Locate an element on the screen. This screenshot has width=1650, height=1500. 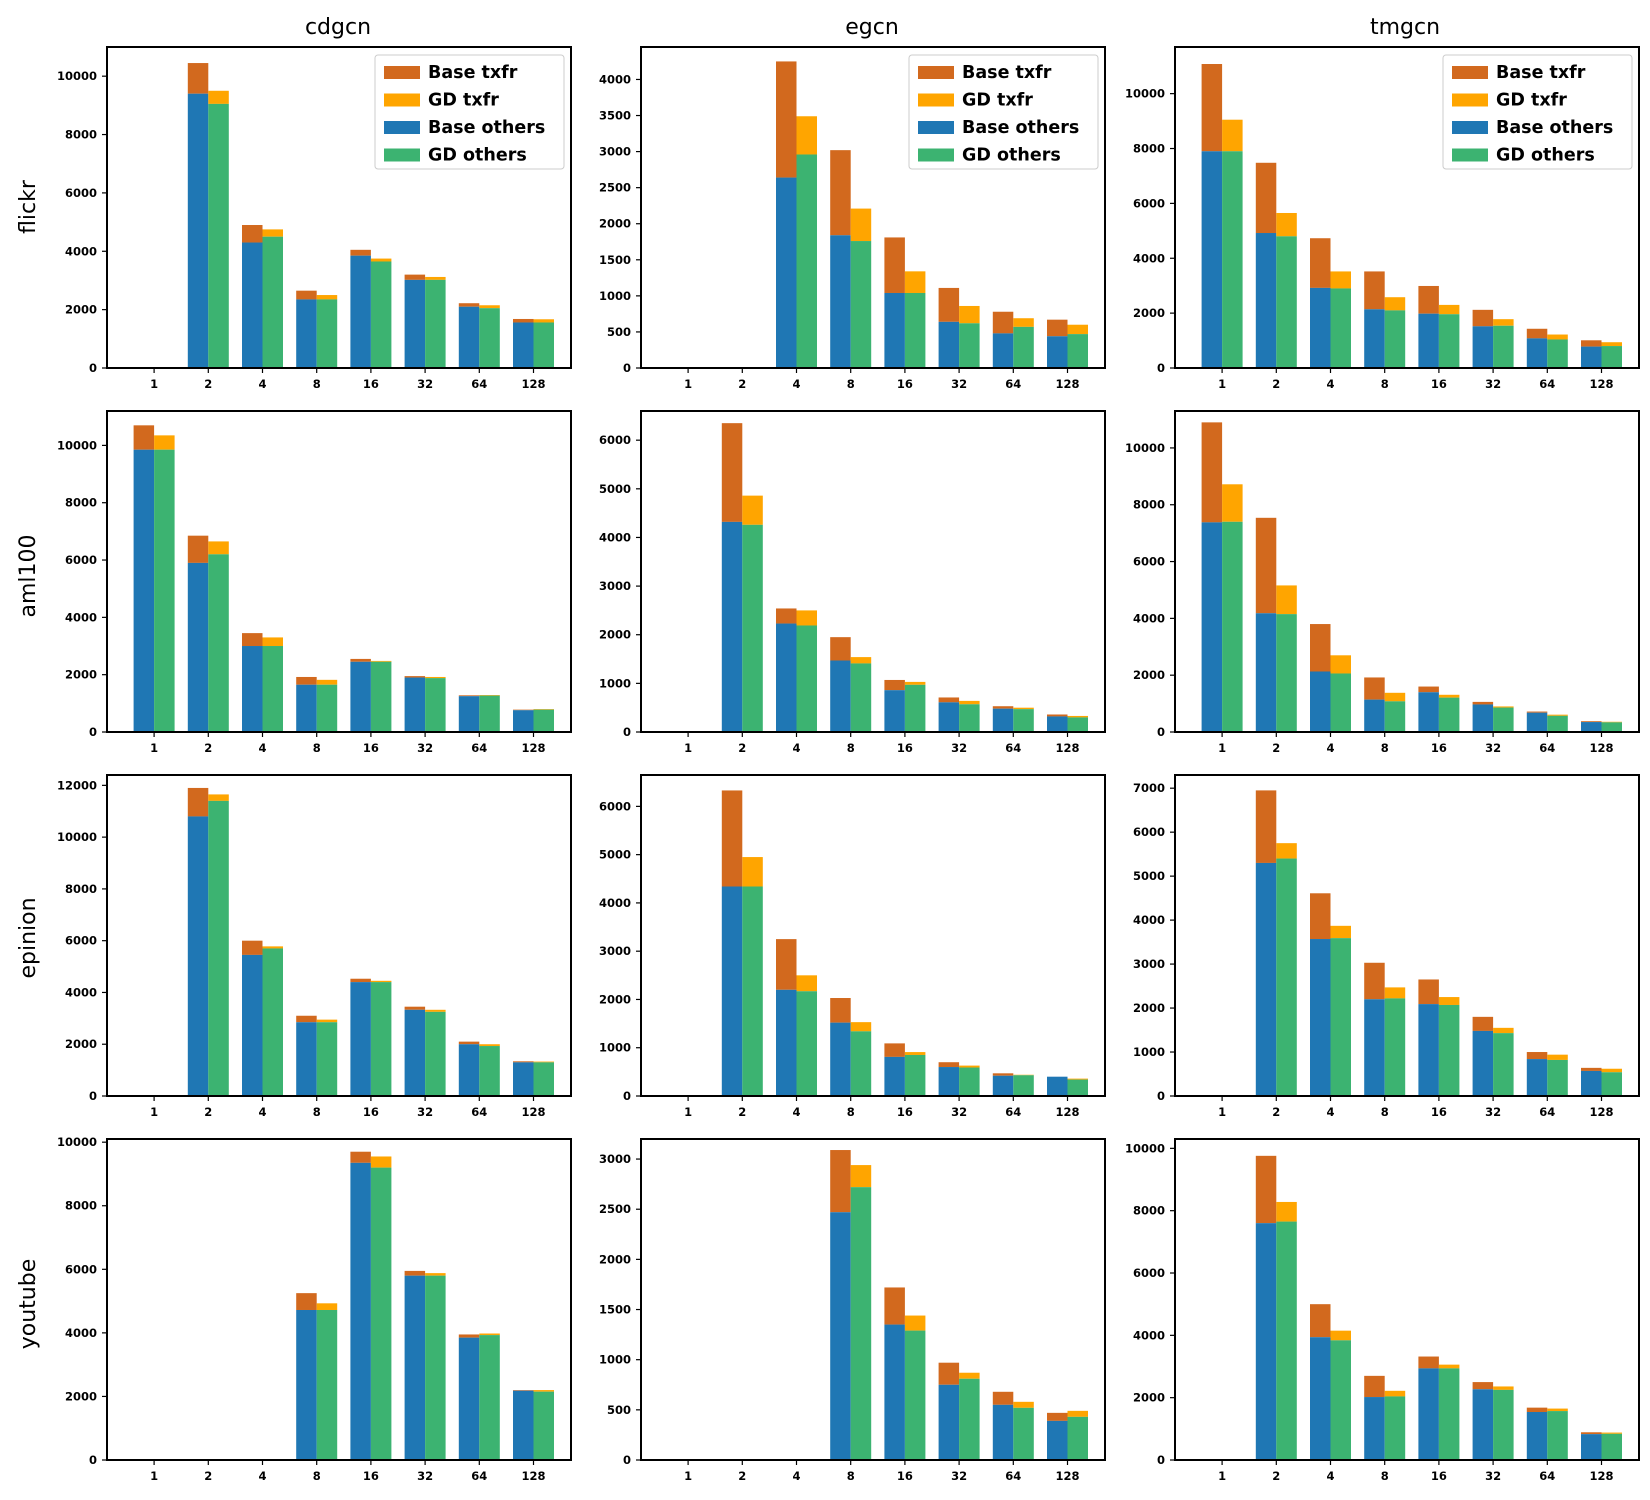
legend-label-gd-others: GD others is located at coordinates (1011, 156).